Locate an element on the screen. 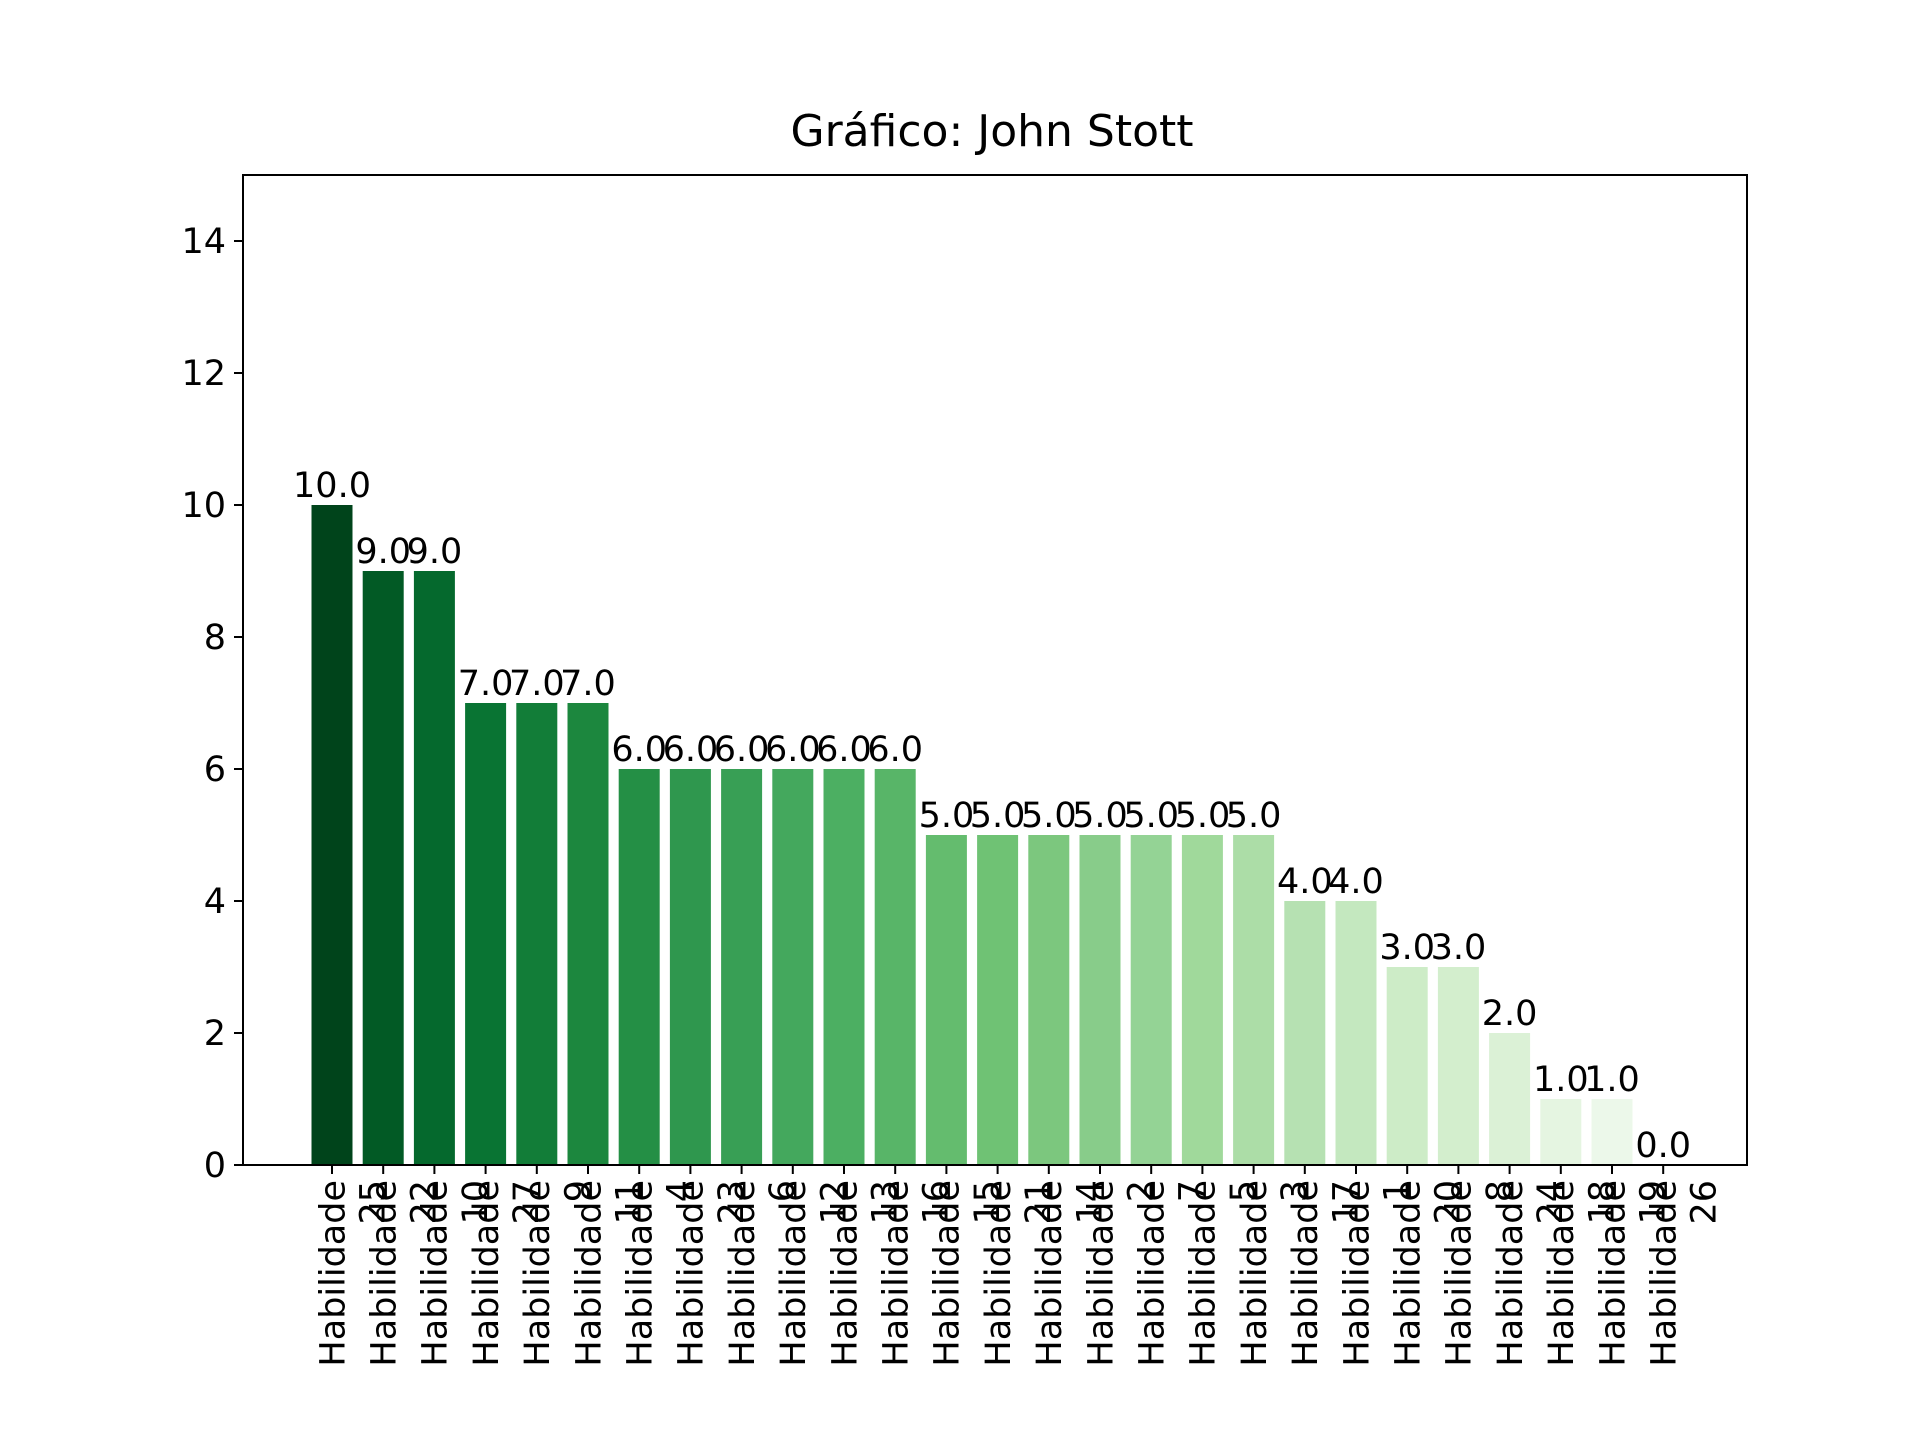 Image resolution: width=1920 pixels, height=1440 pixels. y-axis: 0 2 4 6 8 10 12 14 is located at coordinates (212, 704).